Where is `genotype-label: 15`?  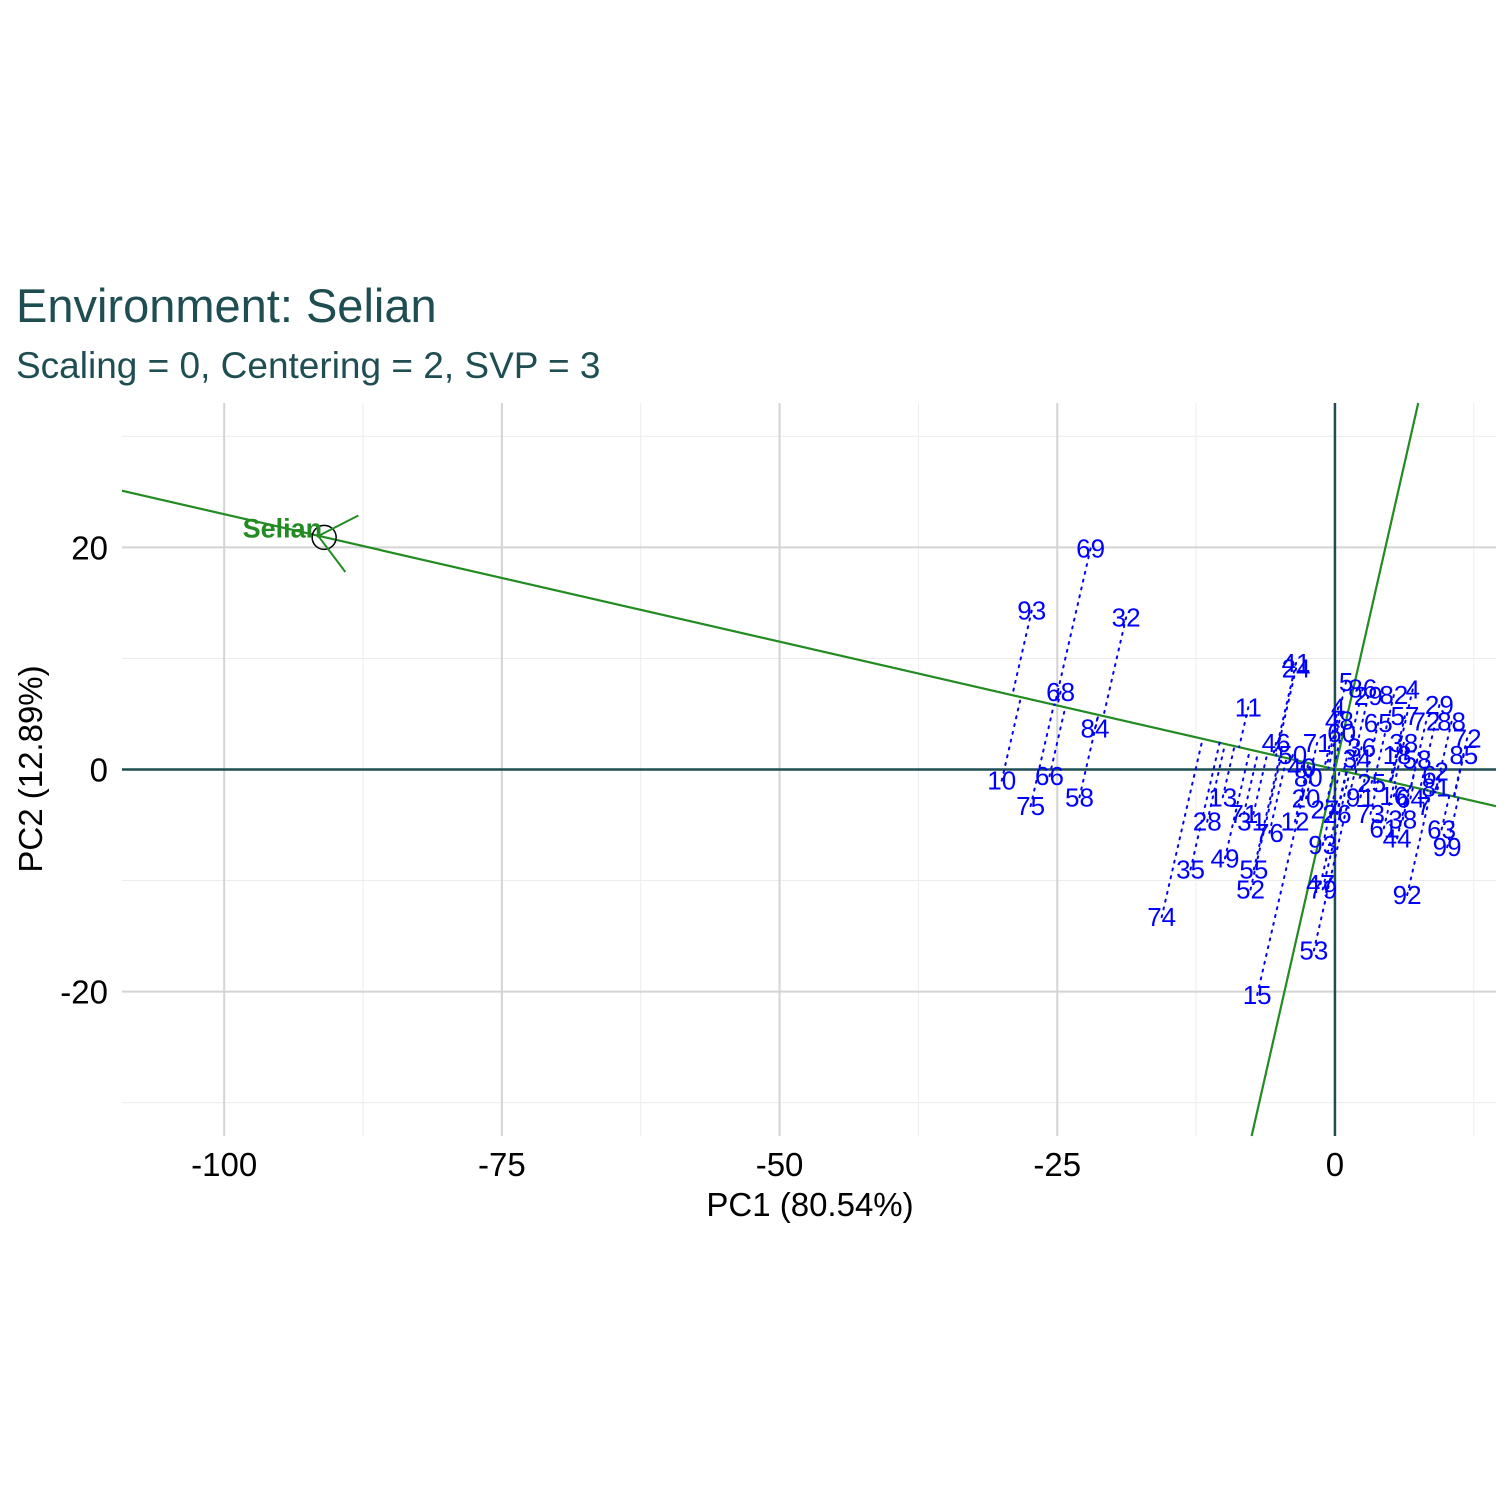
genotype-label: 15 is located at coordinates (1257, 995).